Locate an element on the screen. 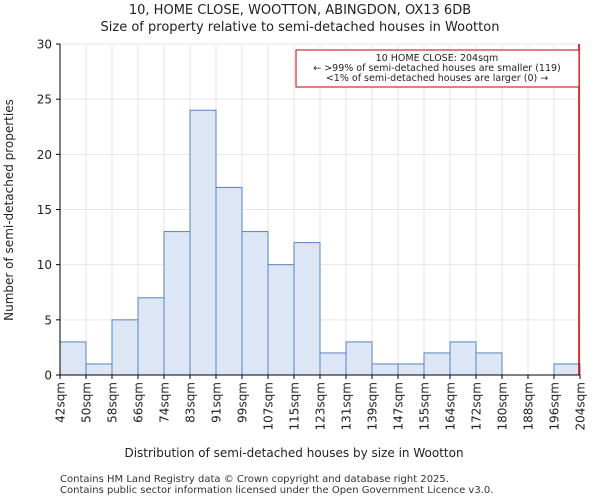 The height and width of the screenshot is (500, 600). x-tick-label: 147sqm is located at coordinates (399, 406).